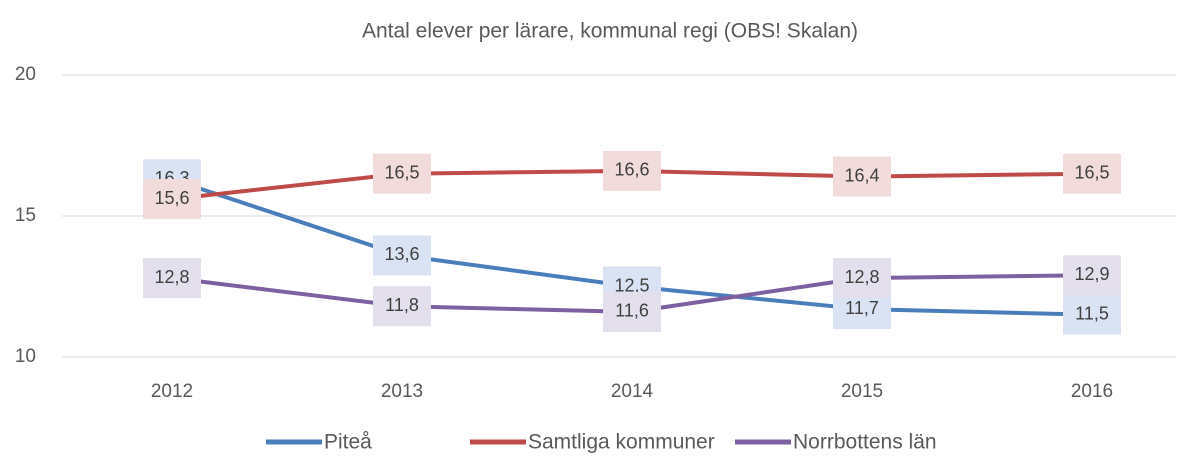 This screenshot has height=459, width=1186. Describe the element at coordinates (632, 391) in the screenshot. I see `x-tick-label: 2014` at that location.